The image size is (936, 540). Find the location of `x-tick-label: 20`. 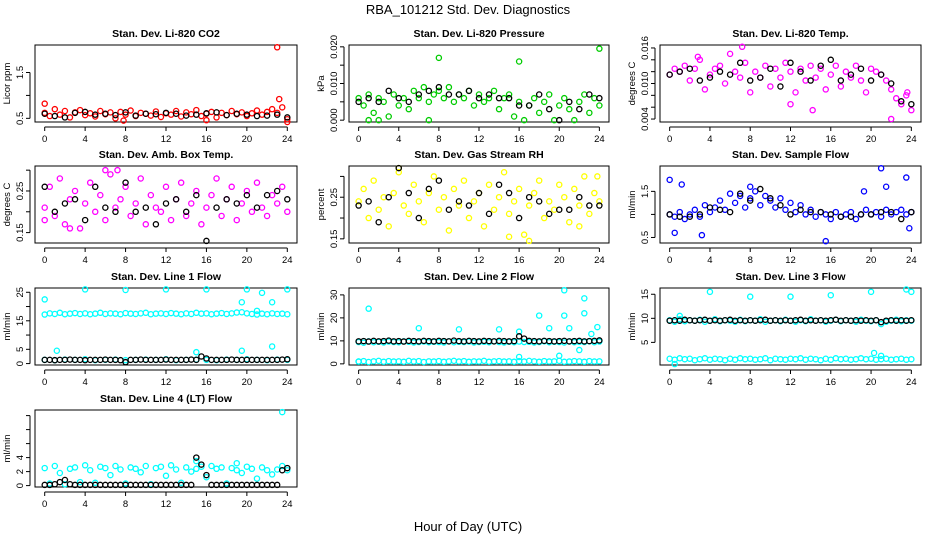

x-tick-label: 20 is located at coordinates (247, 260).